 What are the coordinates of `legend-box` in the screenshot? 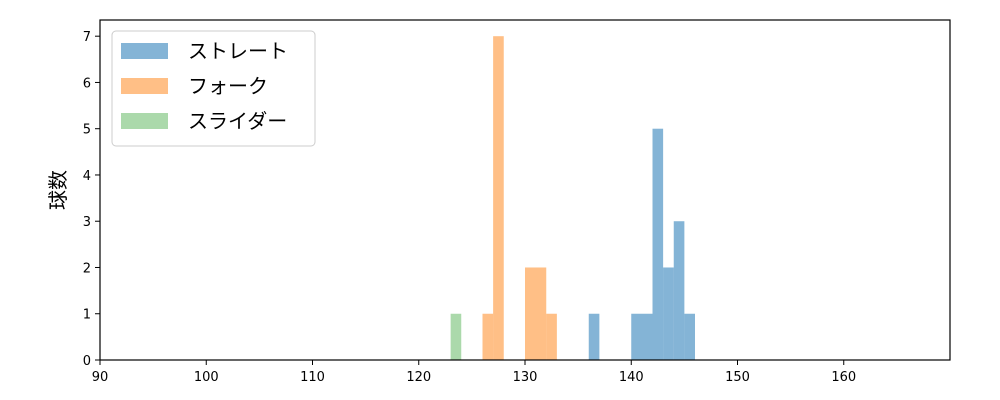 It's located at (213, 88).